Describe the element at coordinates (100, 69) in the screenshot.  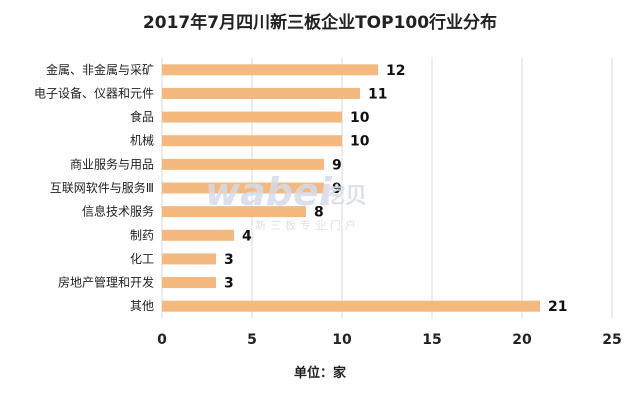
I see `category-label: 金属、非金属与采矿` at that location.